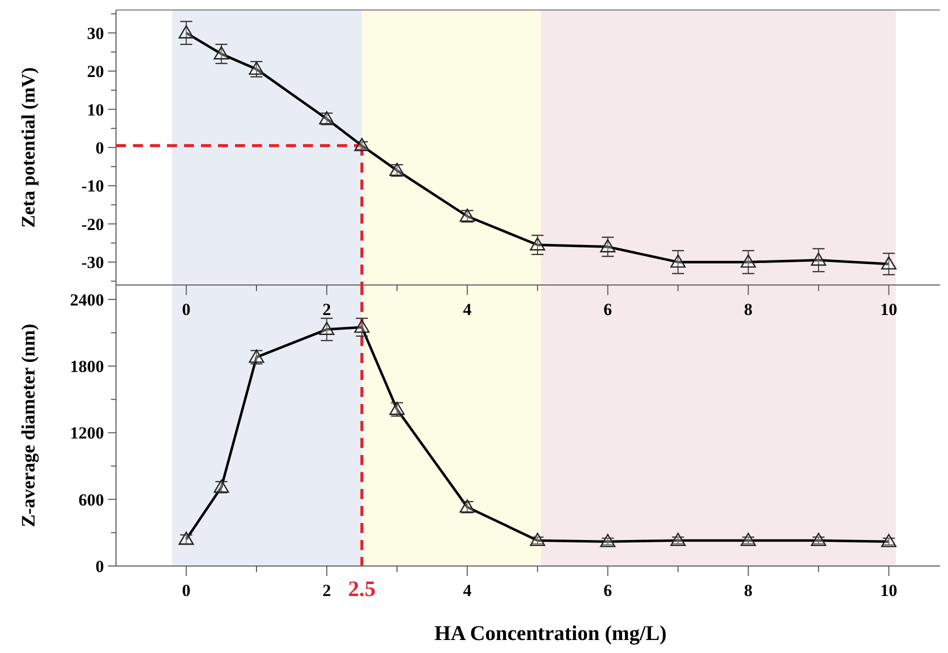 This screenshot has width=948, height=653. I want to click on y-axis-title: Zeta potential (mV), so click(29, 147).